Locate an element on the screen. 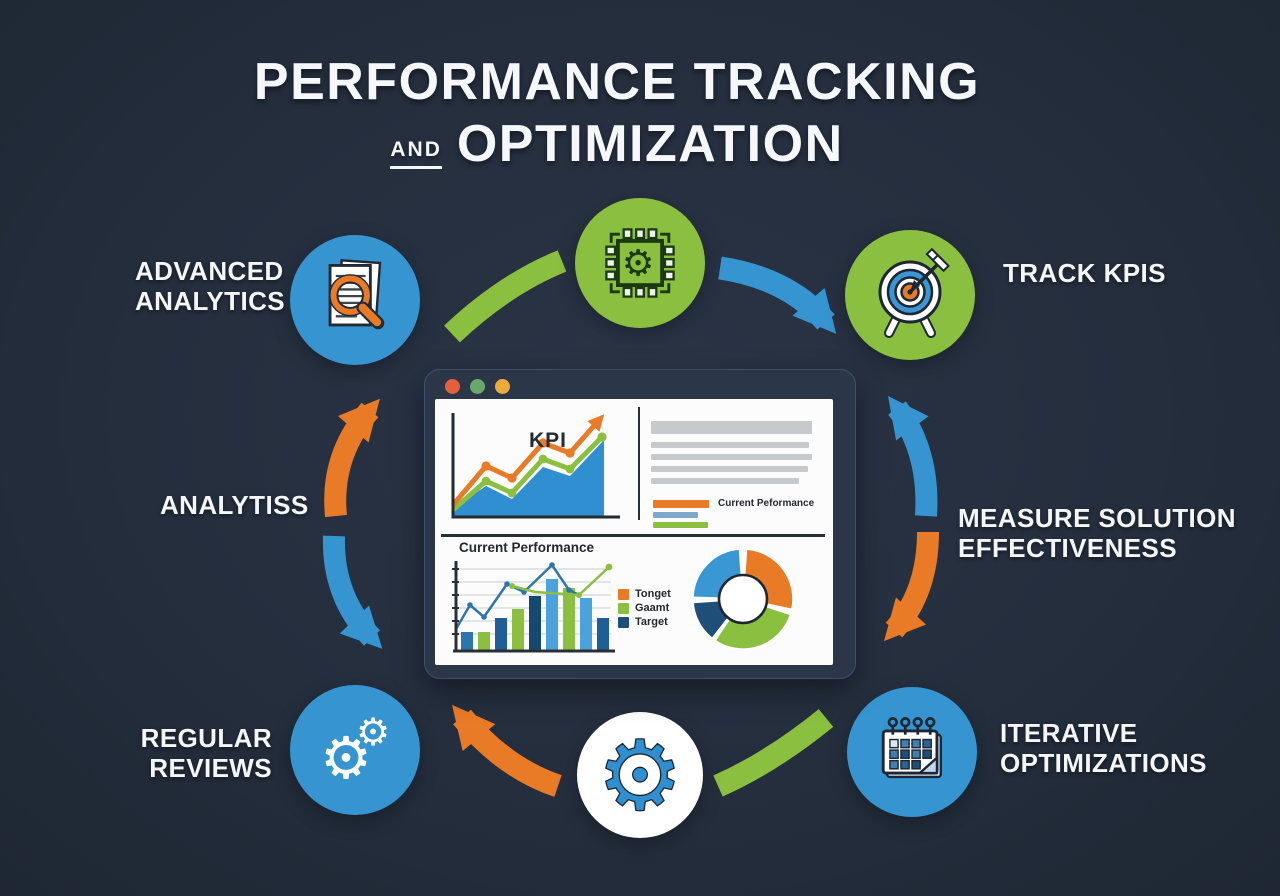 This screenshot has width=1280, height=896. node-regular-reviews: ⚙ ⚙ is located at coordinates (355, 750).